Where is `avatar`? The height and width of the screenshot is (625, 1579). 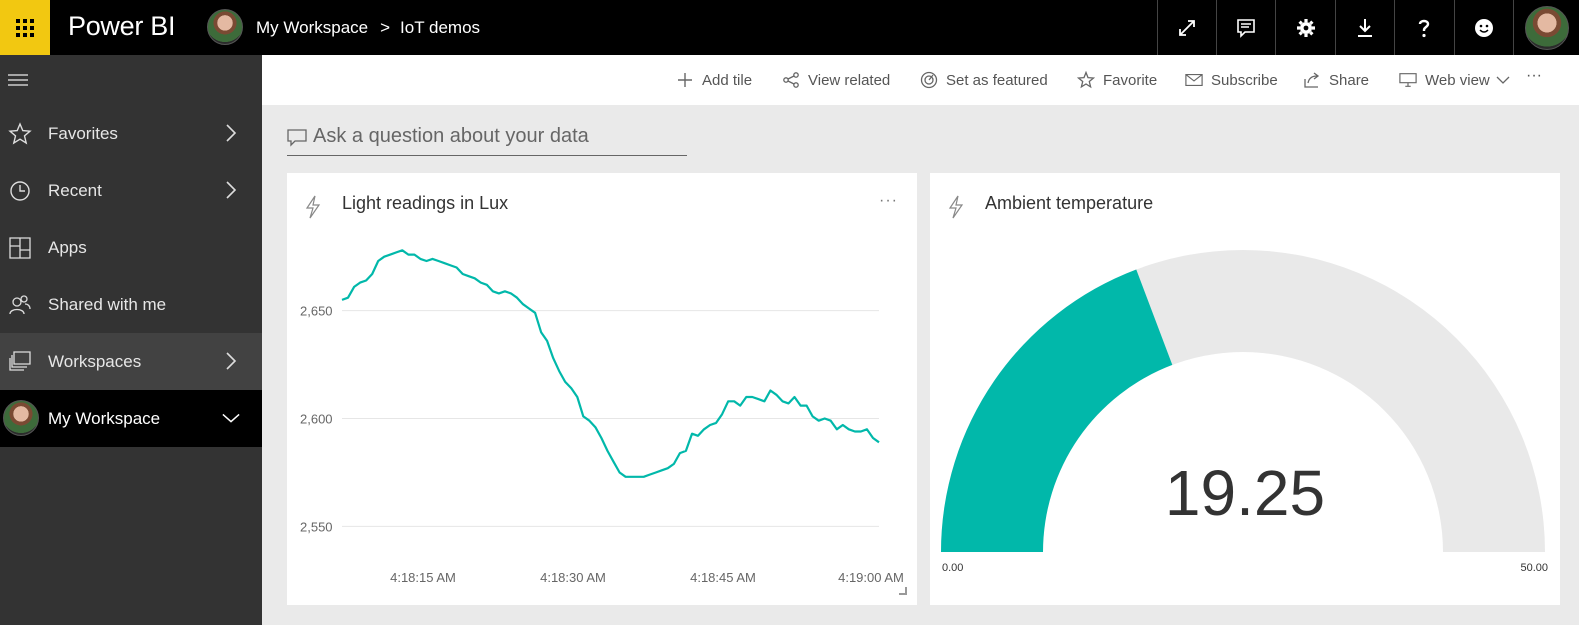 avatar is located at coordinates (21, 418).